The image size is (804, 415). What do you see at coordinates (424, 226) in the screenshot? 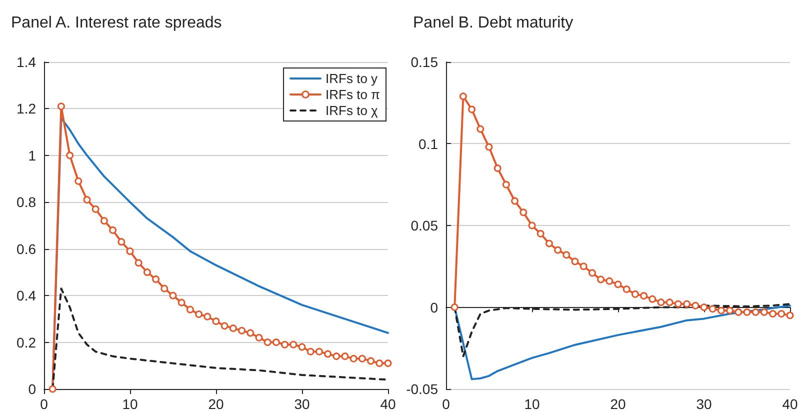
I see `y-tick-label: 0.05` at bounding box center [424, 226].